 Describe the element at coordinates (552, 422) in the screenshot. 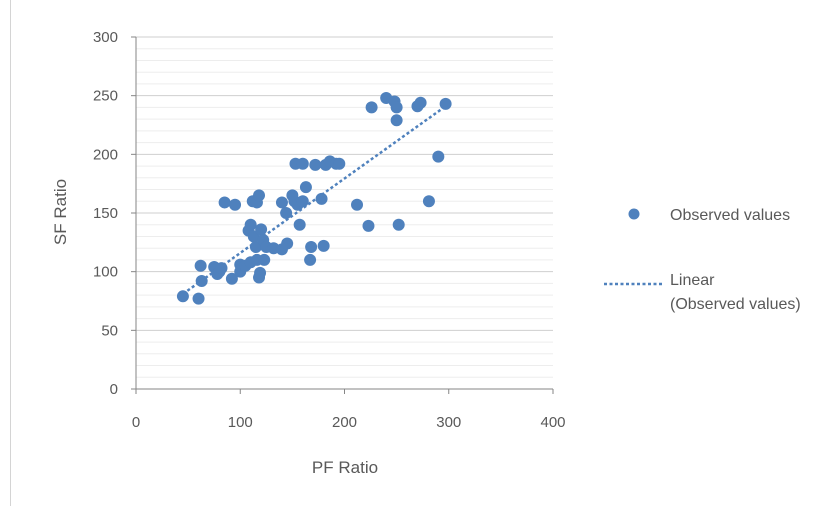

I see `x-tick-label: 400` at that location.